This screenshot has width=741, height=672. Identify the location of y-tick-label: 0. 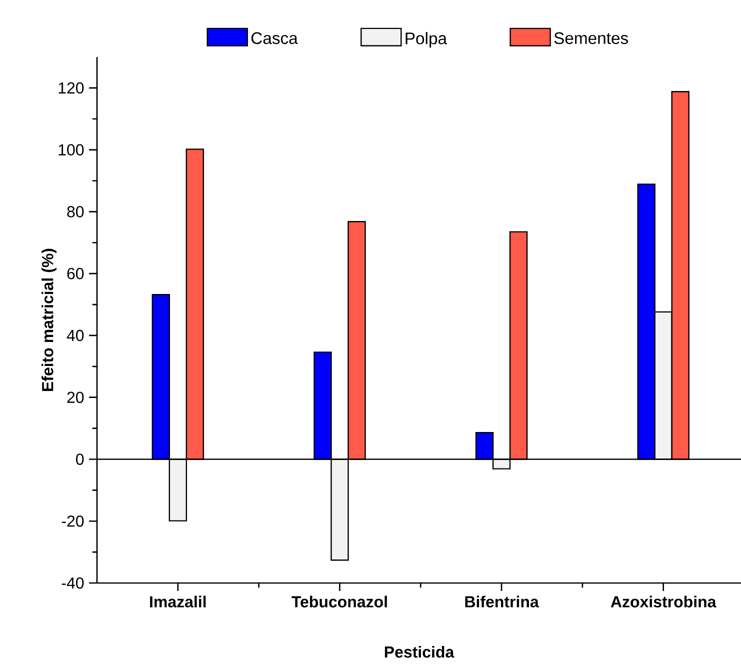
(80, 459).